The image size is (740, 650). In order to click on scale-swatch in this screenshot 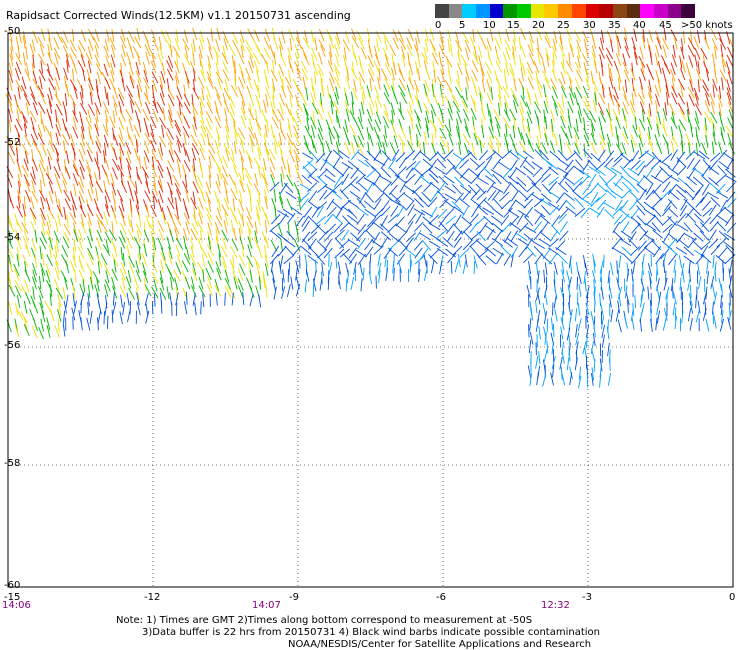, I will do `click(455, 11)`.